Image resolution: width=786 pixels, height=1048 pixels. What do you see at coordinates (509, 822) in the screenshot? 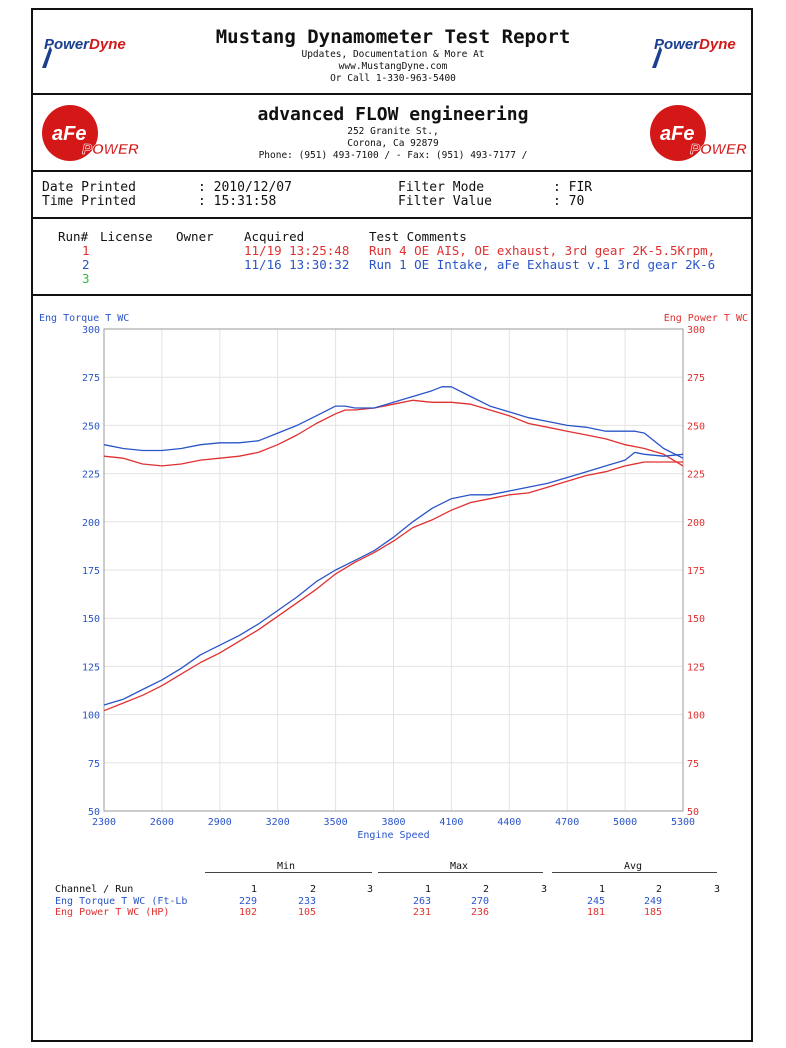
I see `x-tick-label: 4400` at bounding box center [509, 822].